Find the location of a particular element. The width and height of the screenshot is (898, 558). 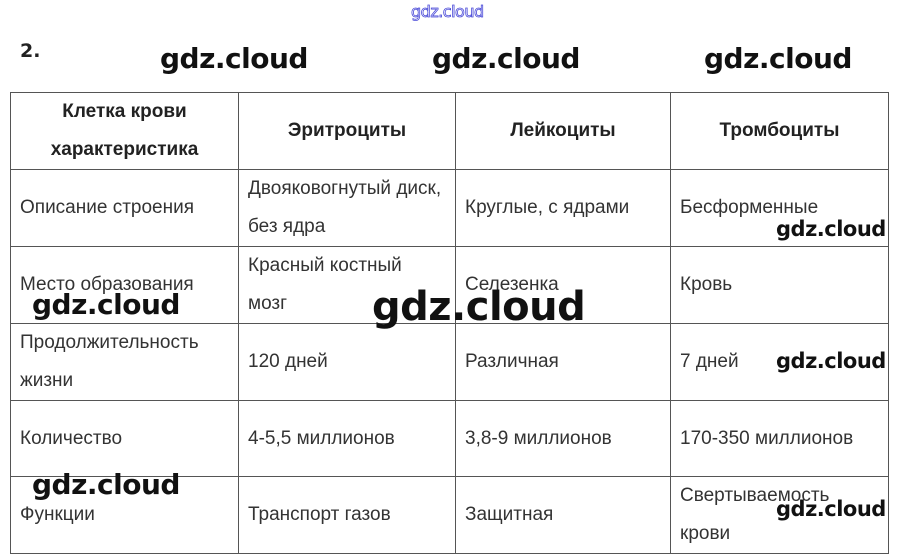

task-number: 2. is located at coordinates (30, 51).